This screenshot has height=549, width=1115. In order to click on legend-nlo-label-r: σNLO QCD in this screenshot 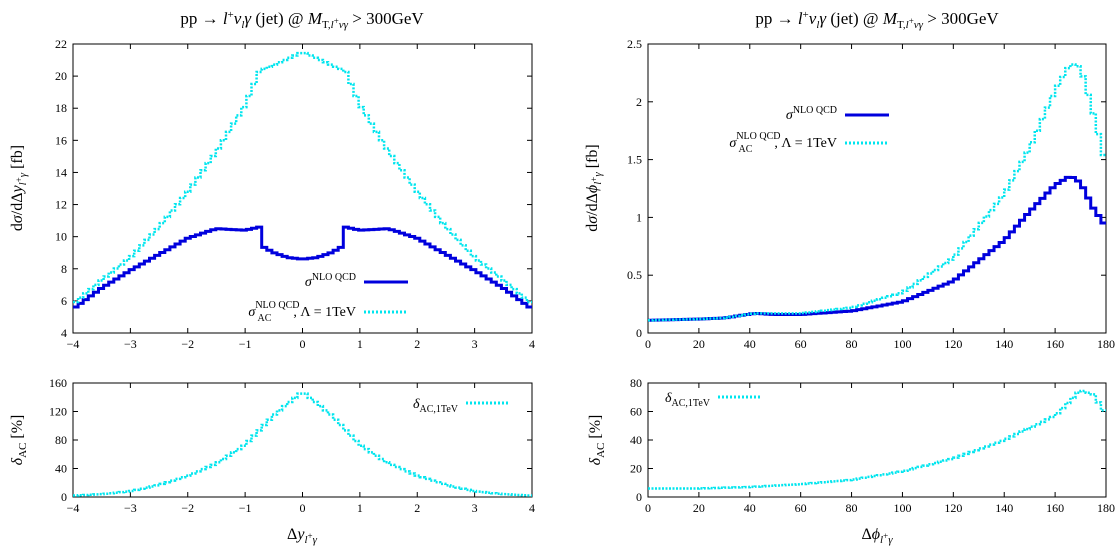, I will do `click(811, 114)`.